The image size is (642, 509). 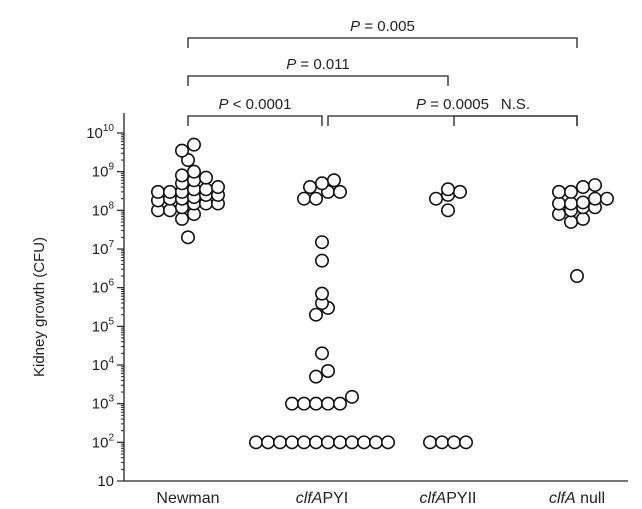 What do you see at coordinates (103, 248) in the screenshot?
I see `y-tick-label: 10⁷` at bounding box center [103, 248].